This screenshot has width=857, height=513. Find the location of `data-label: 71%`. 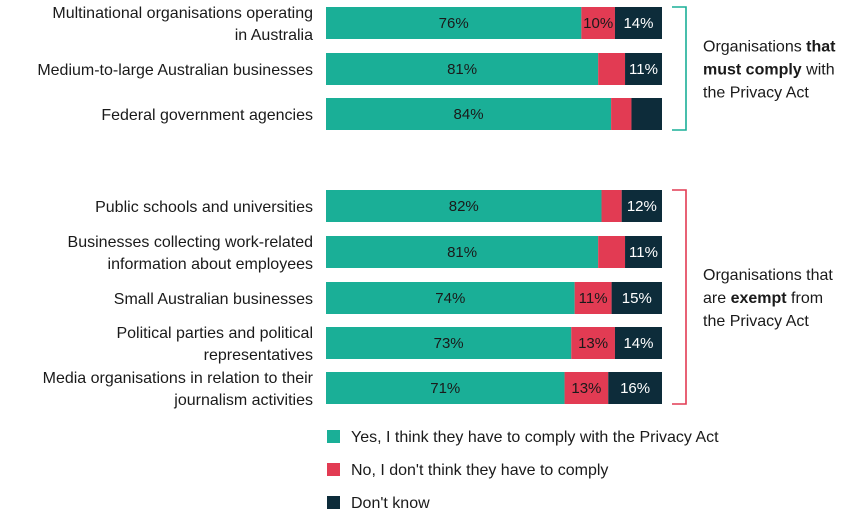

data-label: 71% is located at coordinates (445, 388).